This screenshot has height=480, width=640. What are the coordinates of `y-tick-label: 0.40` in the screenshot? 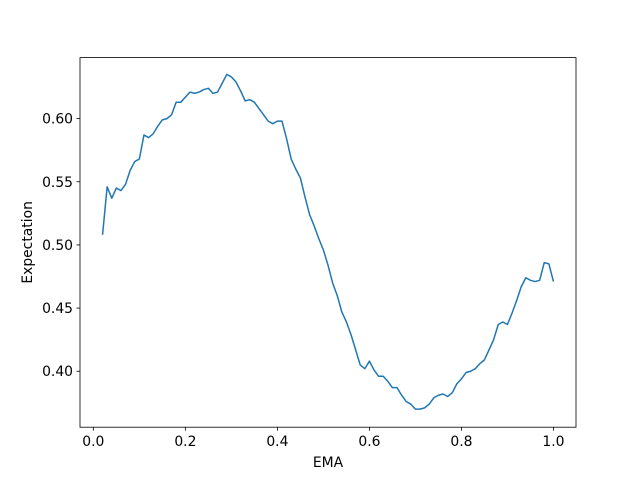 It's located at (57, 372).